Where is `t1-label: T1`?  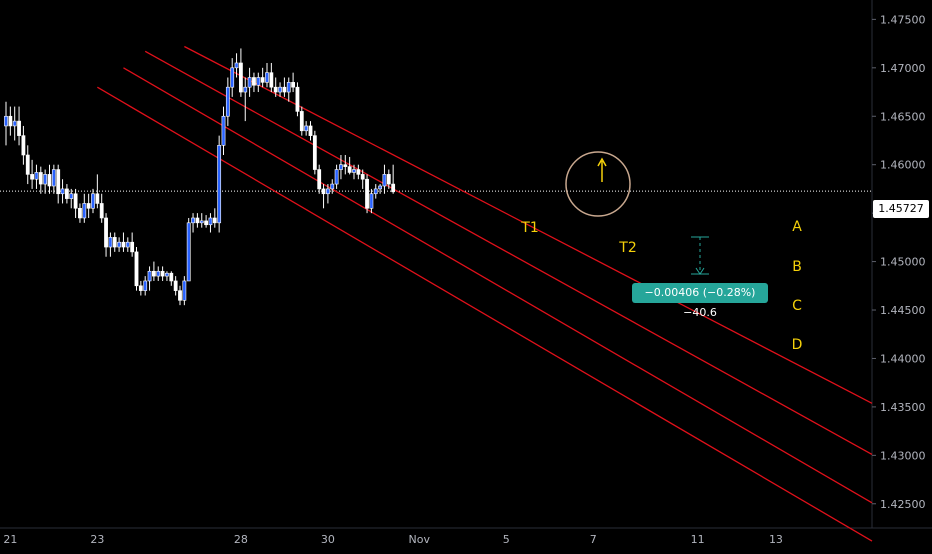 t1-label: T1 is located at coordinates (529, 228).